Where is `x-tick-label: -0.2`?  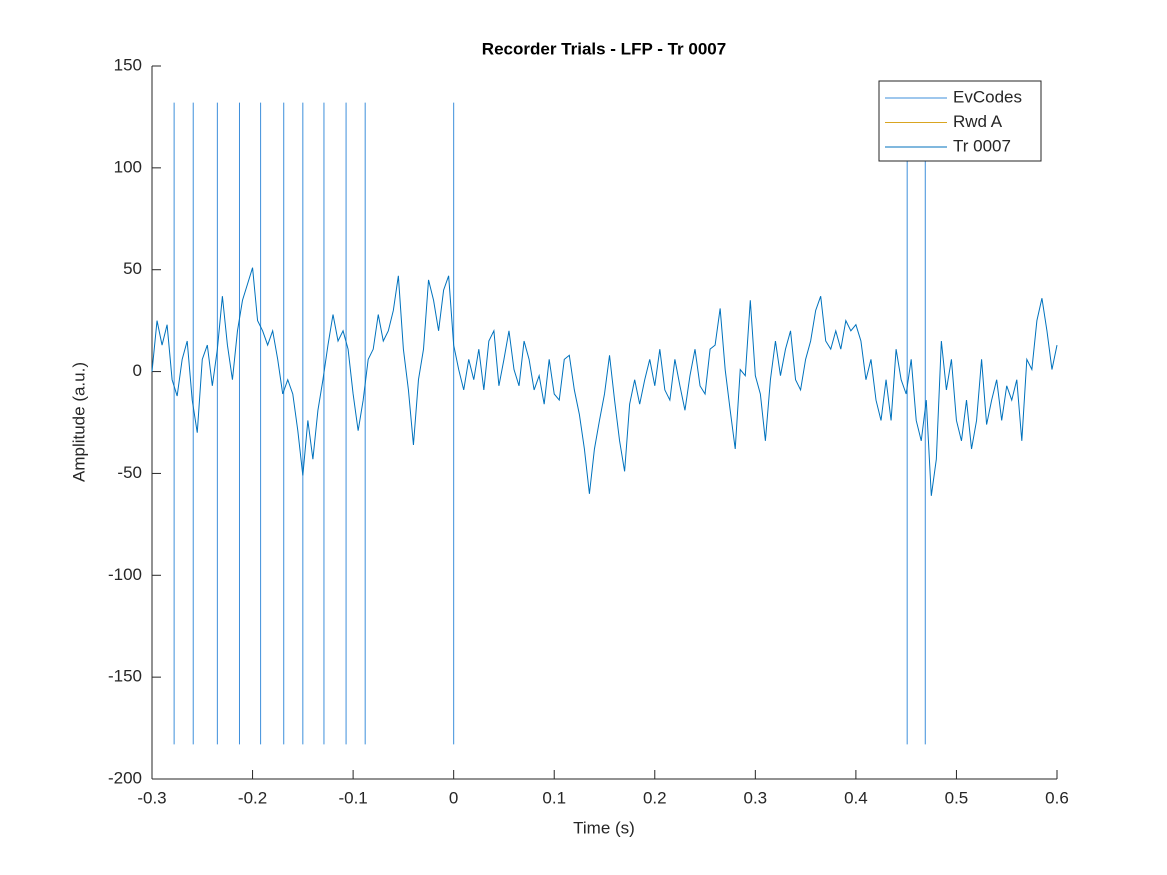 x-tick-label: -0.2 is located at coordinates (252, 797).